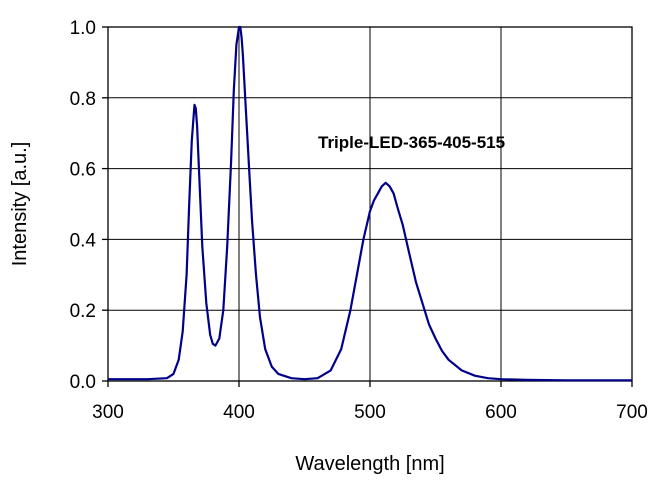 The width and height of the screenshot is (654, 484). What do you see at coordinates (501, 412) in the screenshot?
I see `x-tick-label: 600` at bounding box center [501, 412].